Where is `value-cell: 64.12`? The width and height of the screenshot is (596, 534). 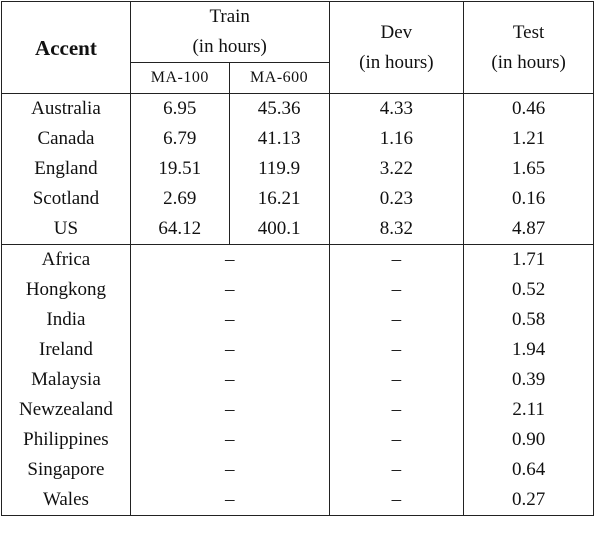 value-cell: 64.12 is located at coordinates (179, 229).